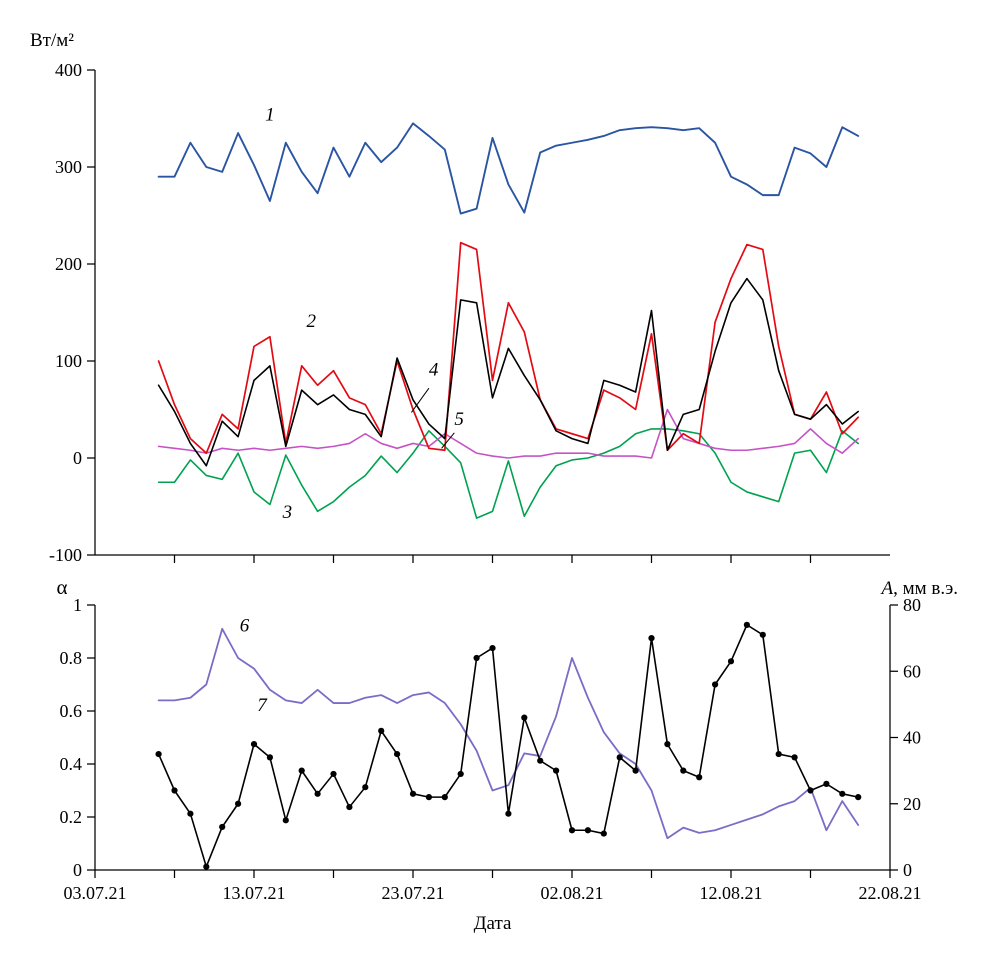  What do you see at coordinates (413, 893) in the screenshot?
I see `x-tick-label: 23.07.21` at bounding box center [413, 893].